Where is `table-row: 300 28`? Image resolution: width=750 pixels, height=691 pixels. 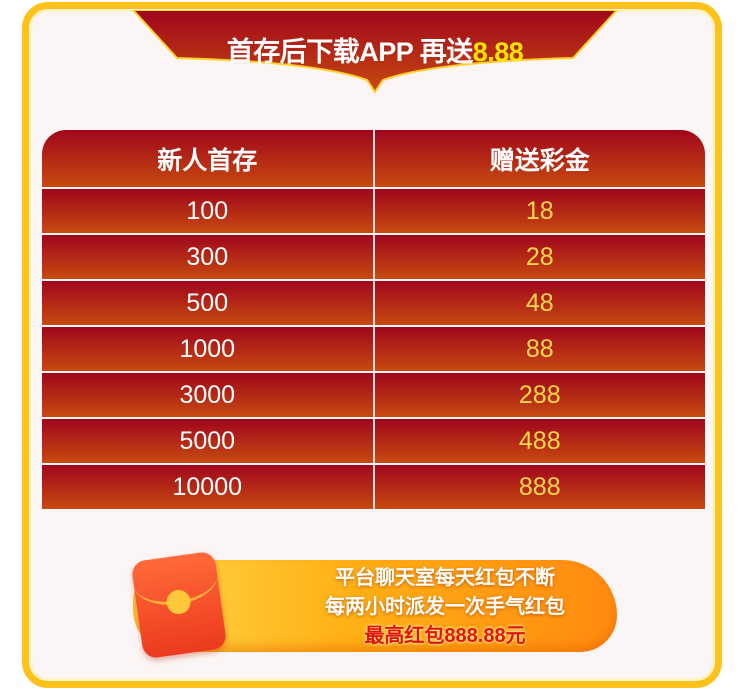 table-row: 300 28 is located at coordinates (373, 257).